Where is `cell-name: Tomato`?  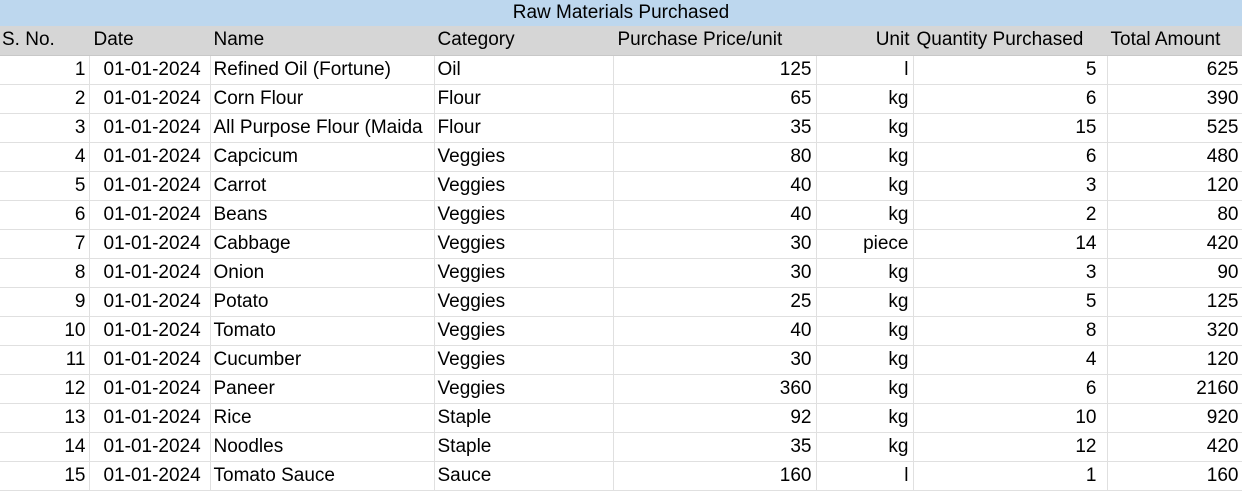 cell-name: Tomato is located at coordinates (322, 331).